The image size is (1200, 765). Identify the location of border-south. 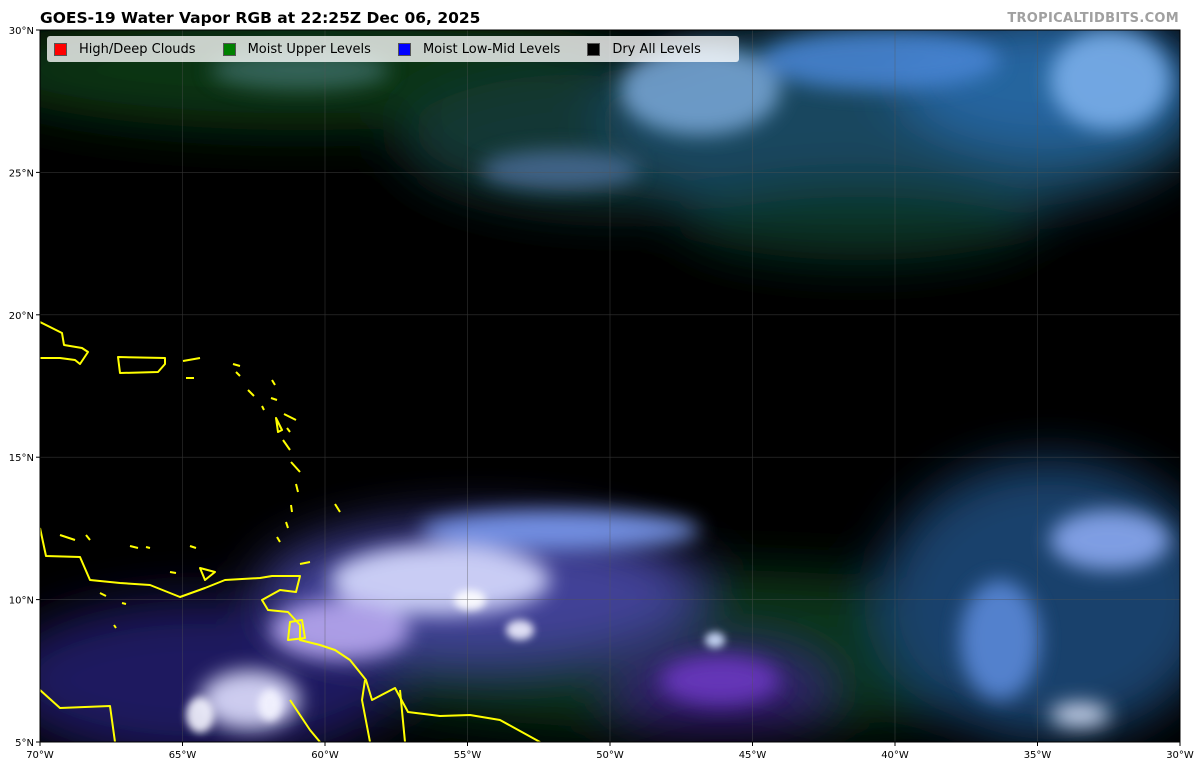
(305, 720).